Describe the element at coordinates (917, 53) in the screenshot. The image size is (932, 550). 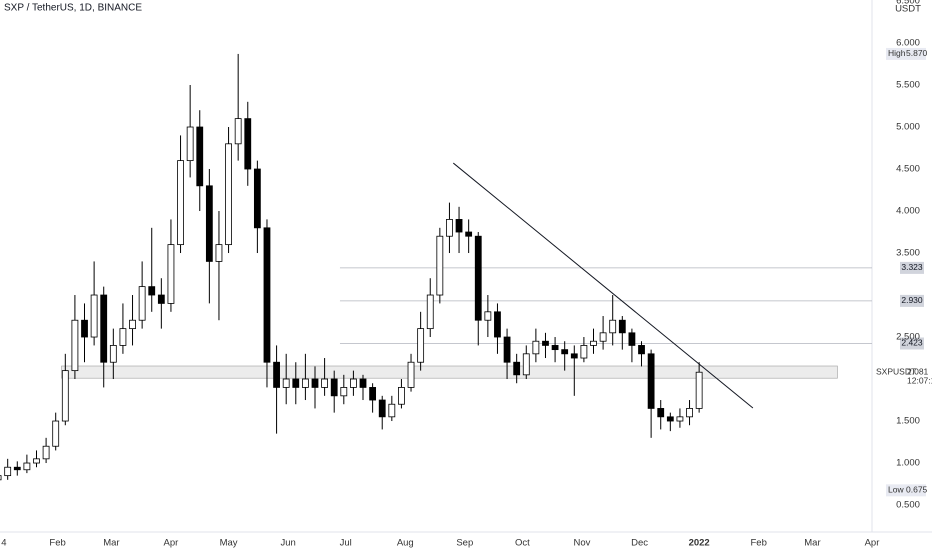
I see `high-marker-value: 5.870` at that location.